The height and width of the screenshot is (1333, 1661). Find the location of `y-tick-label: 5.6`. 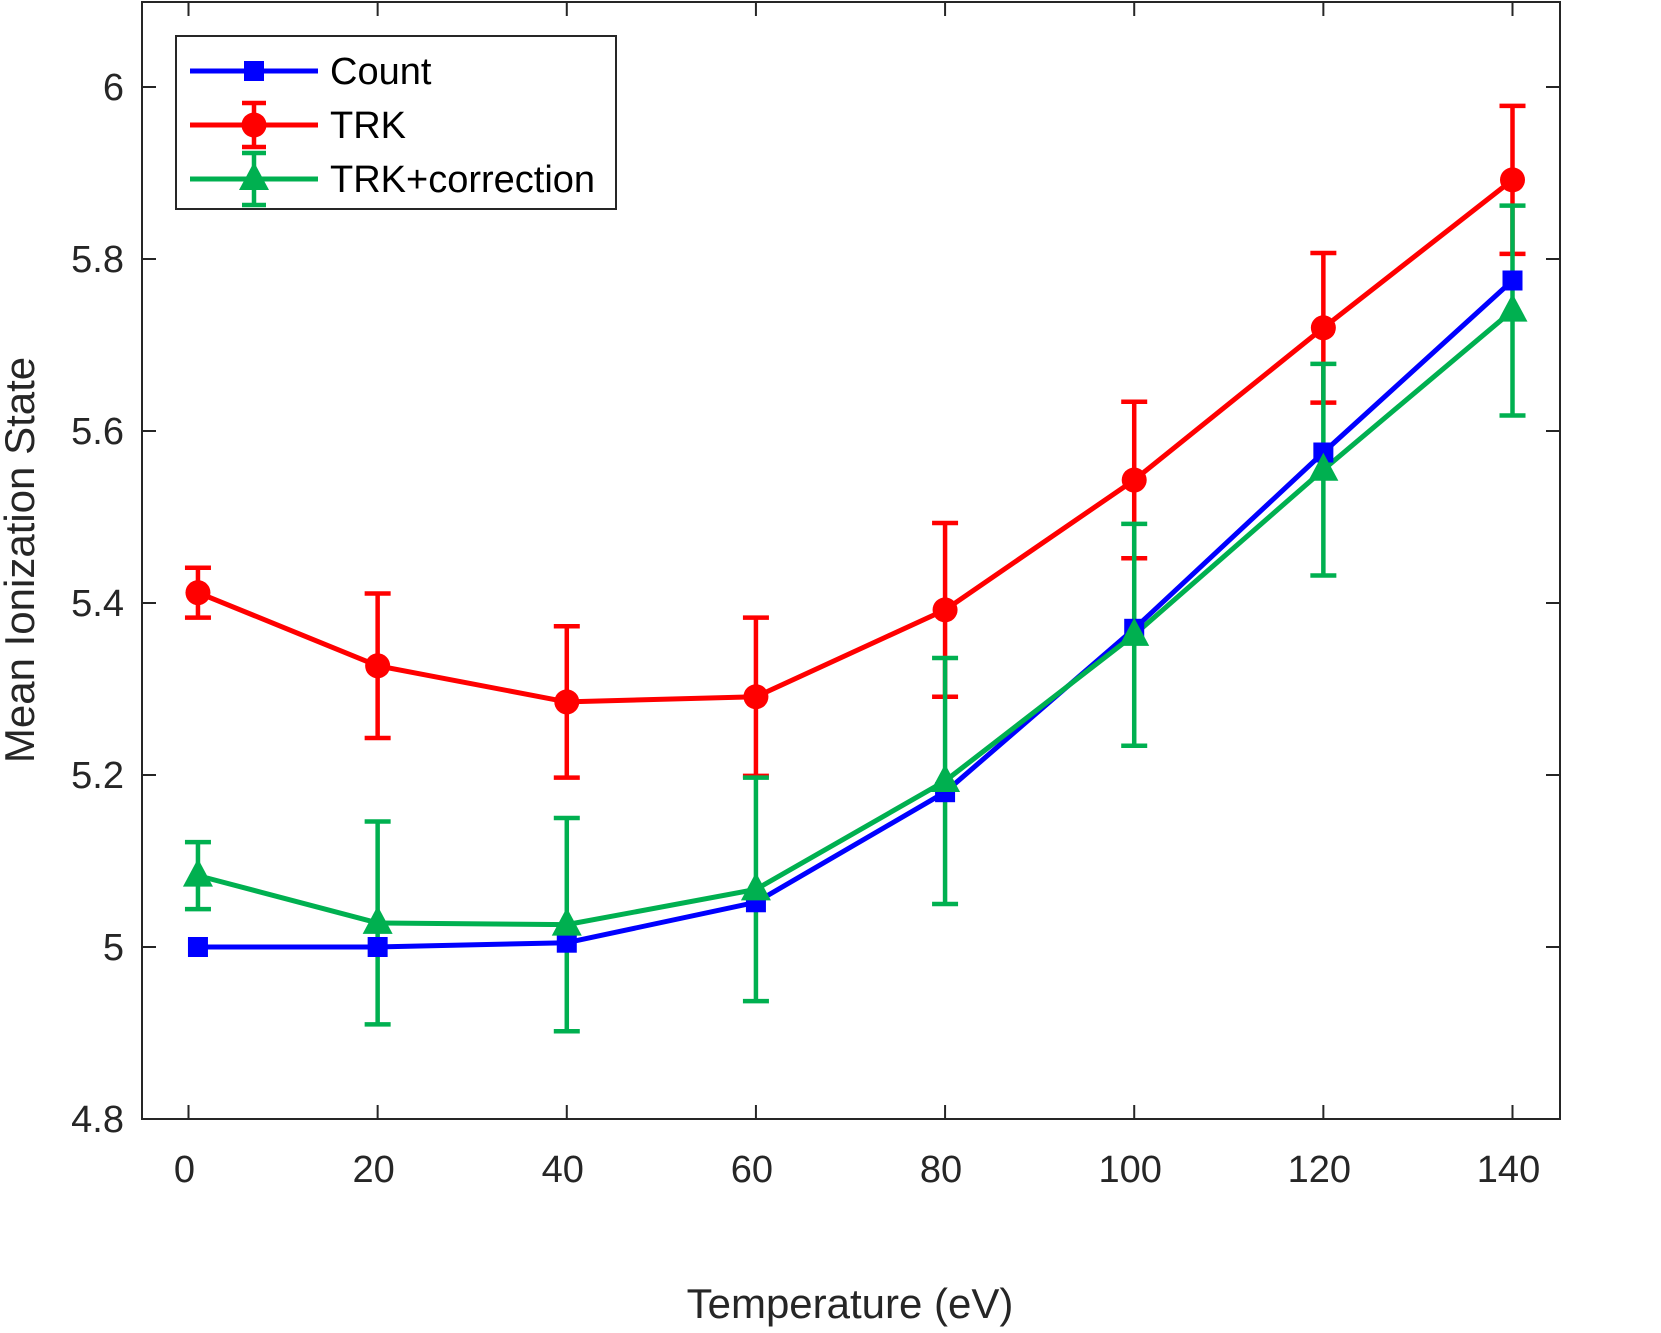

y-tick-label: 5.6 is located at coordinates (97, 432).